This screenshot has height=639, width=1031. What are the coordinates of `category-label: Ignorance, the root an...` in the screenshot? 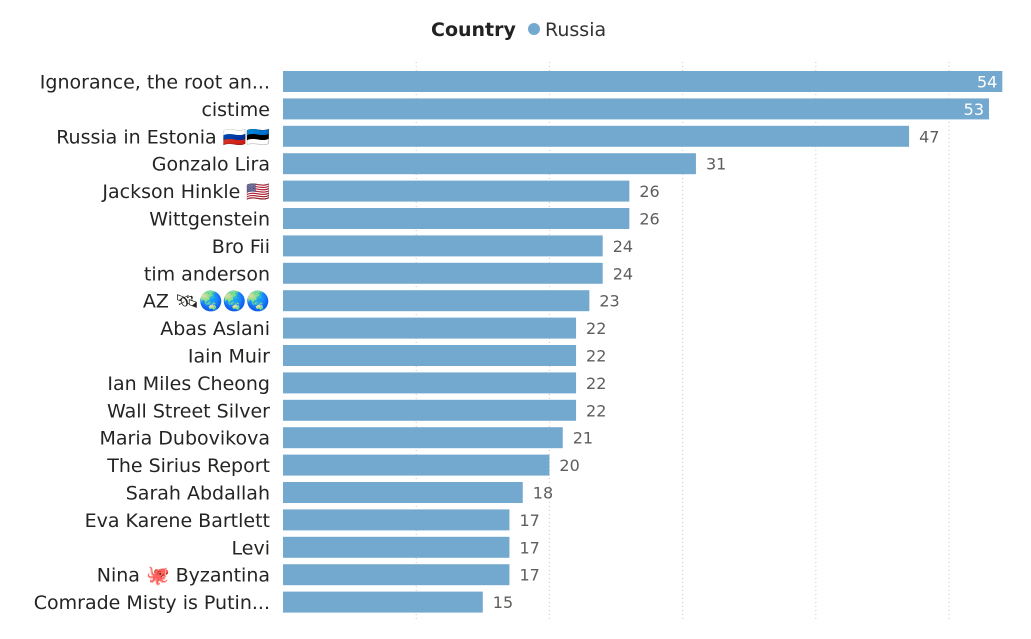 It's located at (155, 83).